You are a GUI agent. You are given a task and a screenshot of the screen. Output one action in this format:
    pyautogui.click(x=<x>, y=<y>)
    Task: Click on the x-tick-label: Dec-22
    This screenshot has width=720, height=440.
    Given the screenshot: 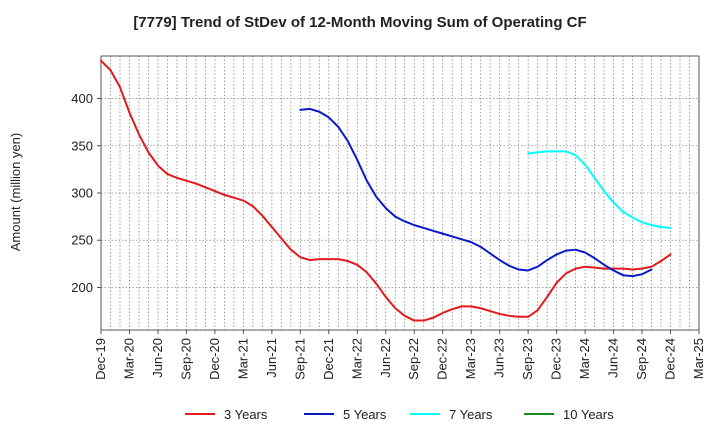 What is the action you would take?
    pyautogui.click(x=442, y=359)
    